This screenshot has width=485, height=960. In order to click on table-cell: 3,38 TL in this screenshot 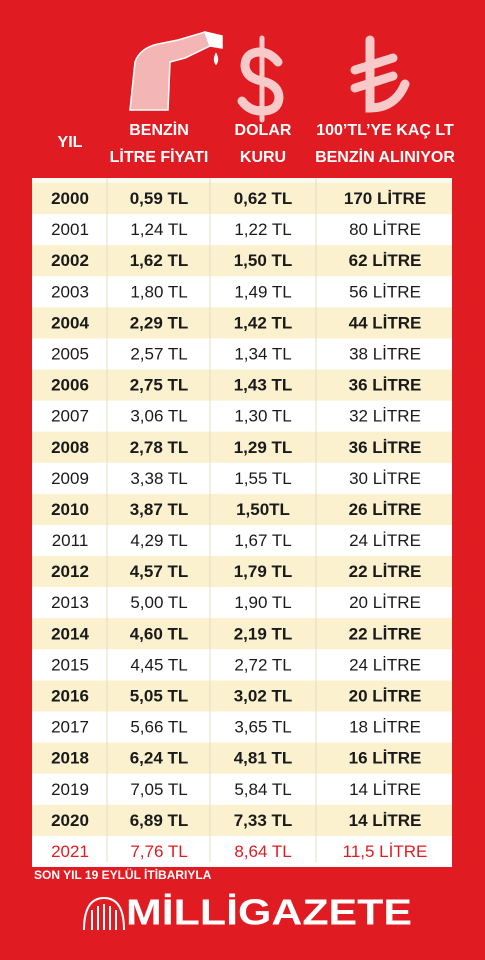, I will do `click(158, 478)`.